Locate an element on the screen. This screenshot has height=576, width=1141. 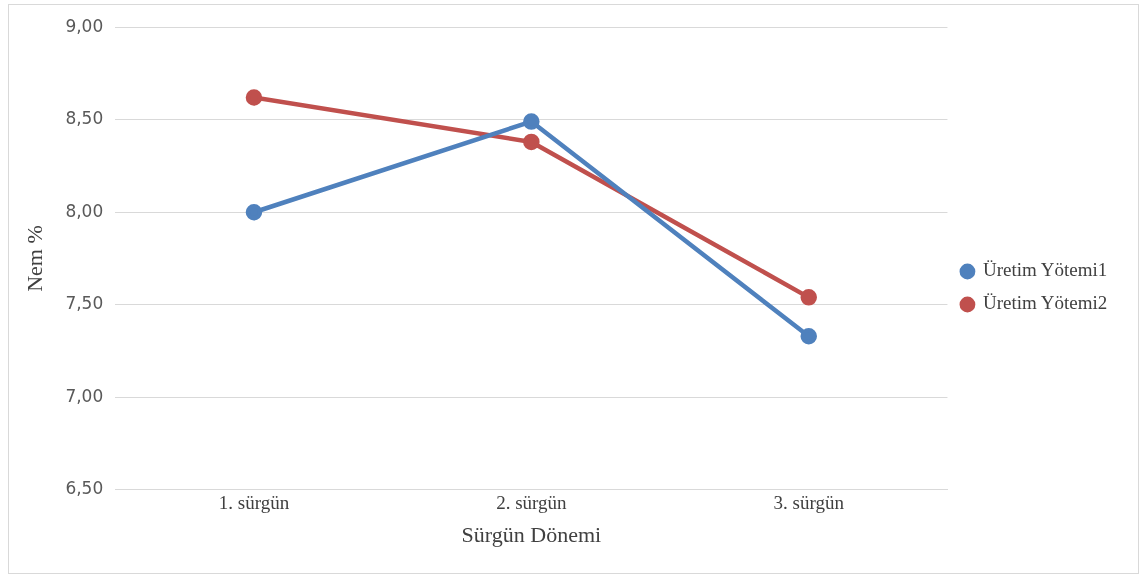
y-tick-label: 8,00 is located at coordinates (84, 210).